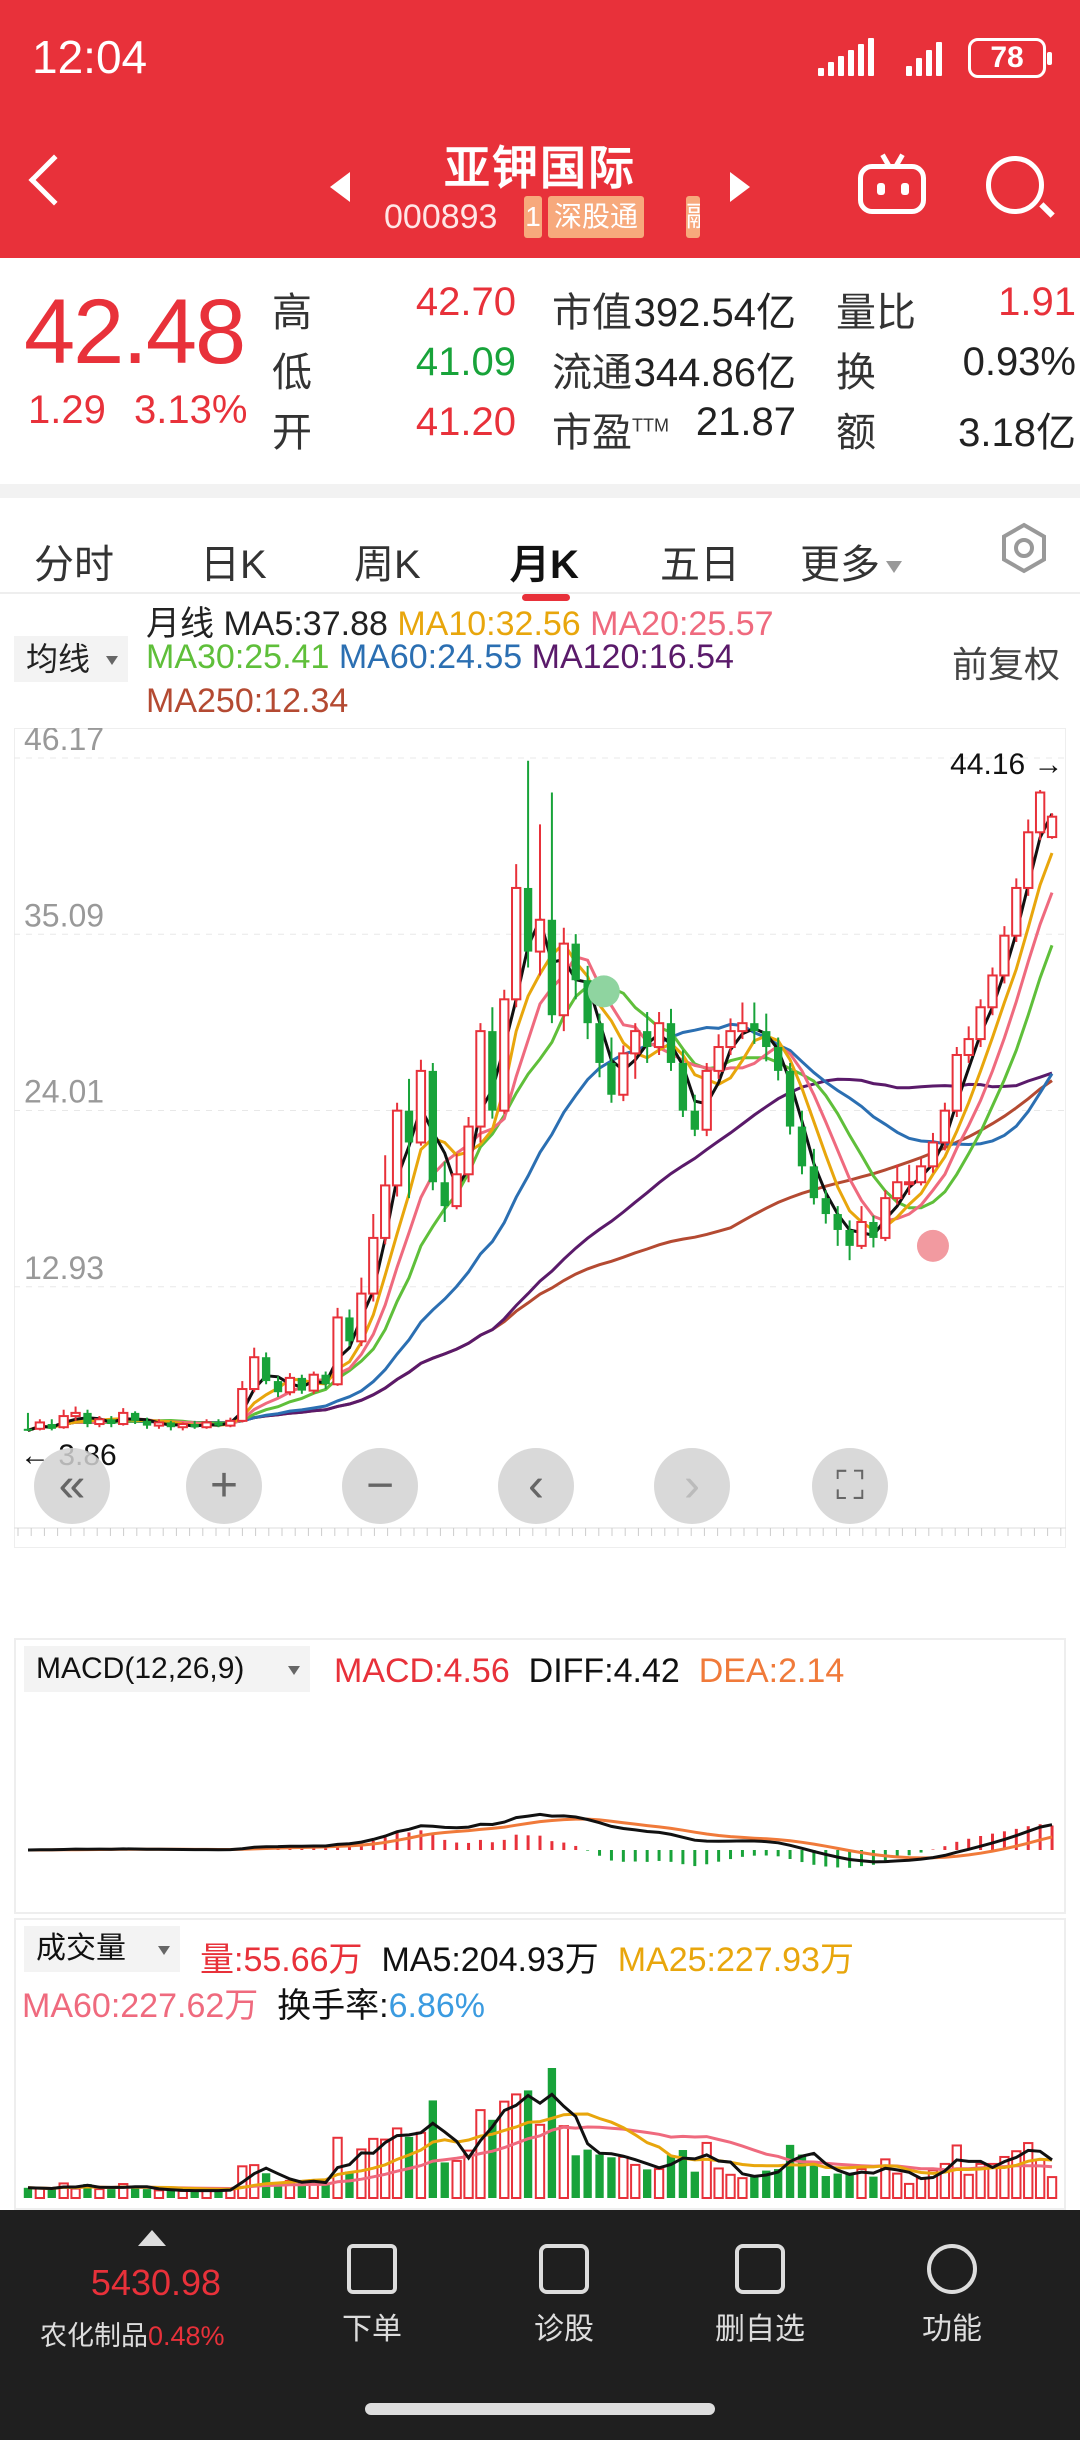 The width and height of the screenshot is (1080, 2440). I want to click on scroll-right-button: ›, so click(692, 1486).